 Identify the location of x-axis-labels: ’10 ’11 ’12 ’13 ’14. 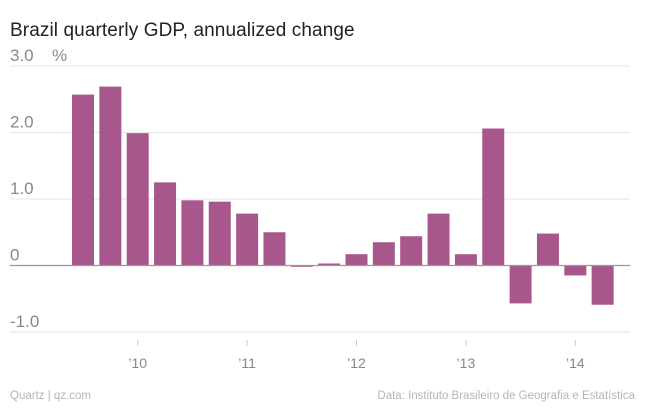
(356, 355).